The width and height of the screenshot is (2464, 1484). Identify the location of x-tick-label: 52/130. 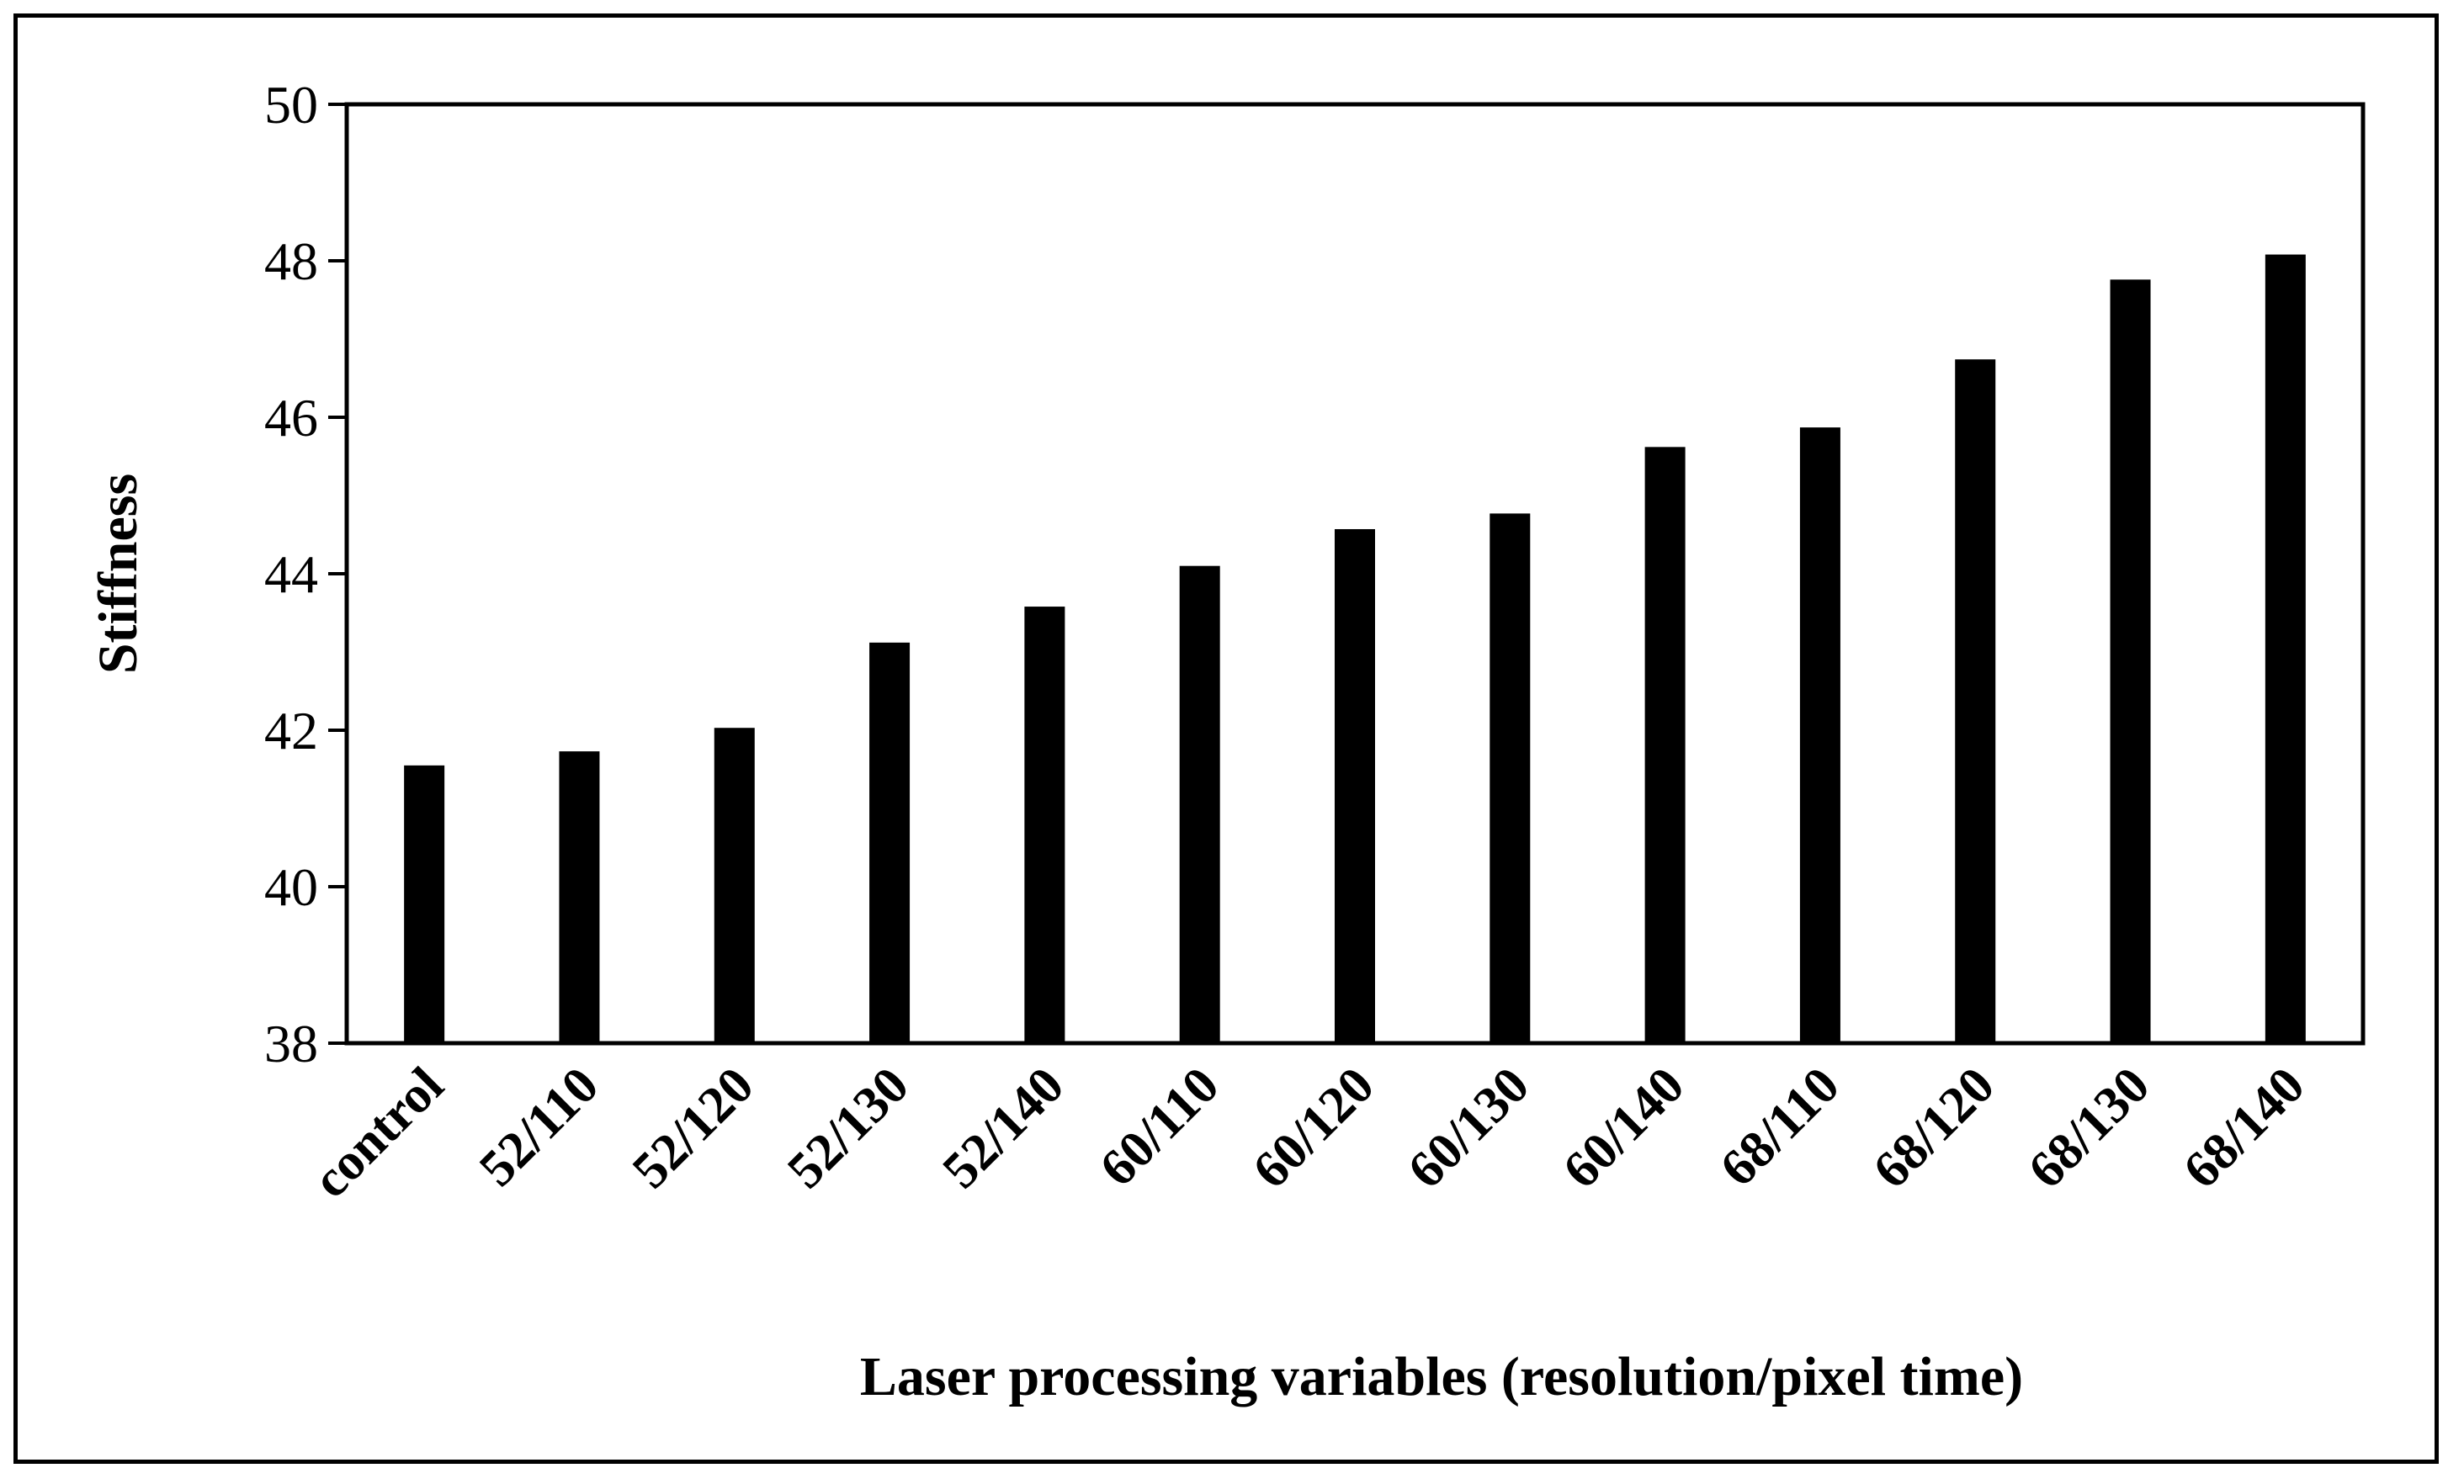
(848, 1128).